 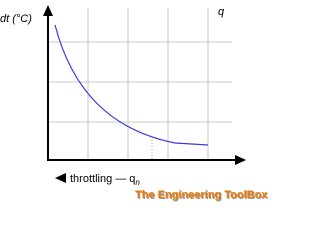 I want to click on annotation-subscript: n, so click(x=137, y=182).